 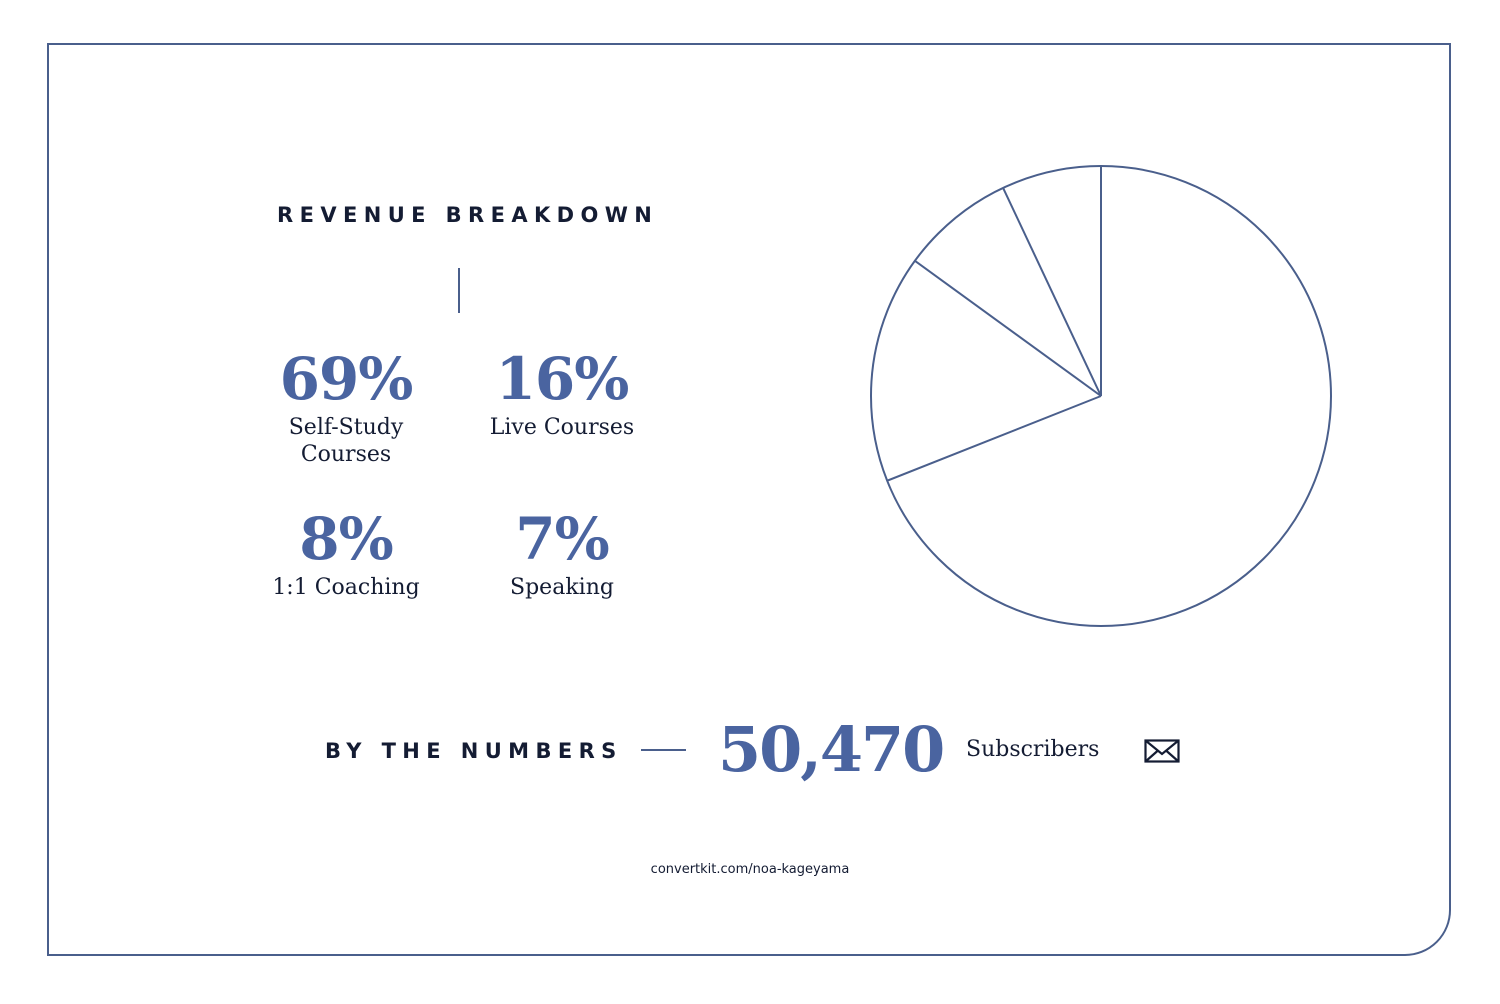 What do you see at coordinates (831, 749) in the screenshot?
I see `subscriber-count: 50,470` at bounding box center [831, 749].